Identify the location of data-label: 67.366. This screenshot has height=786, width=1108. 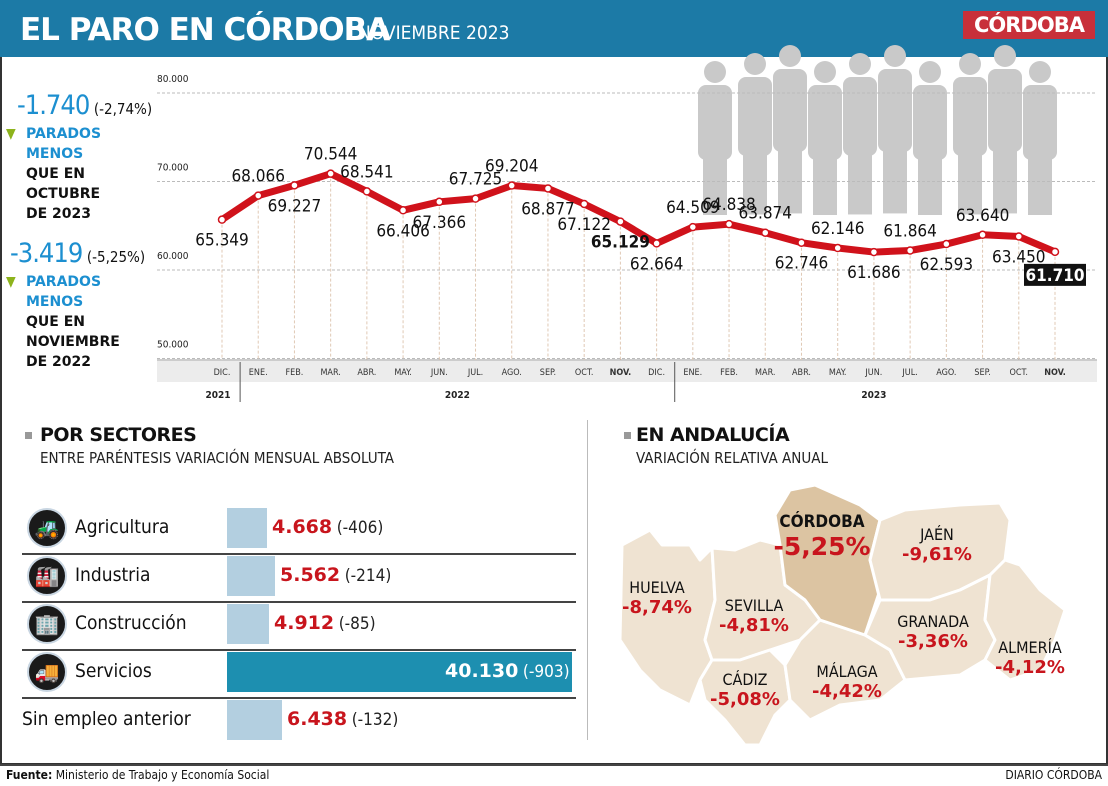
(440, 223).